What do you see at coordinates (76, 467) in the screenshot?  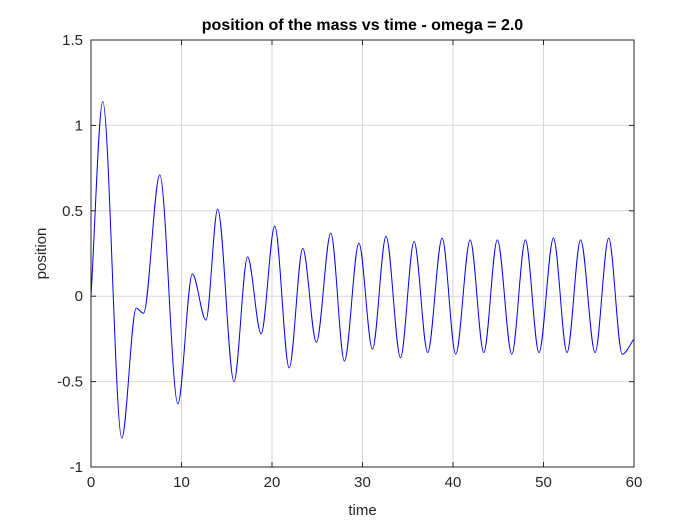 I see `y-tick-label: -1` at bounding box center [76, 467].